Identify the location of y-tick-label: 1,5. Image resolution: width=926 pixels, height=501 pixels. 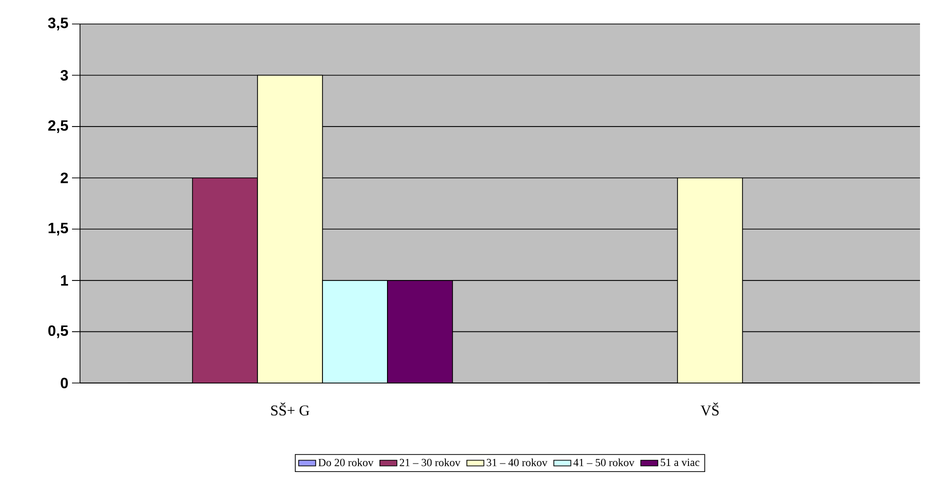
(58, 229).